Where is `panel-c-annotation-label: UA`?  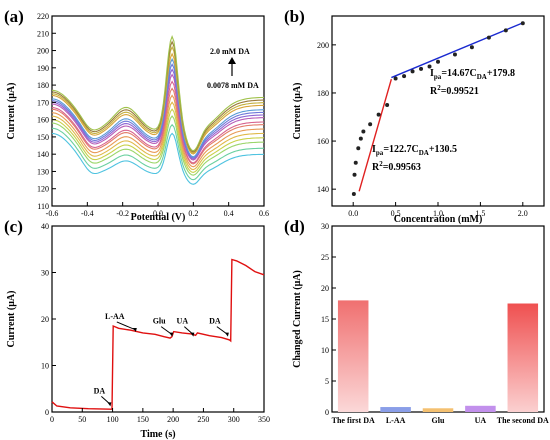
panel-c-annotation-label: UA is located at coordinates (183, 321).